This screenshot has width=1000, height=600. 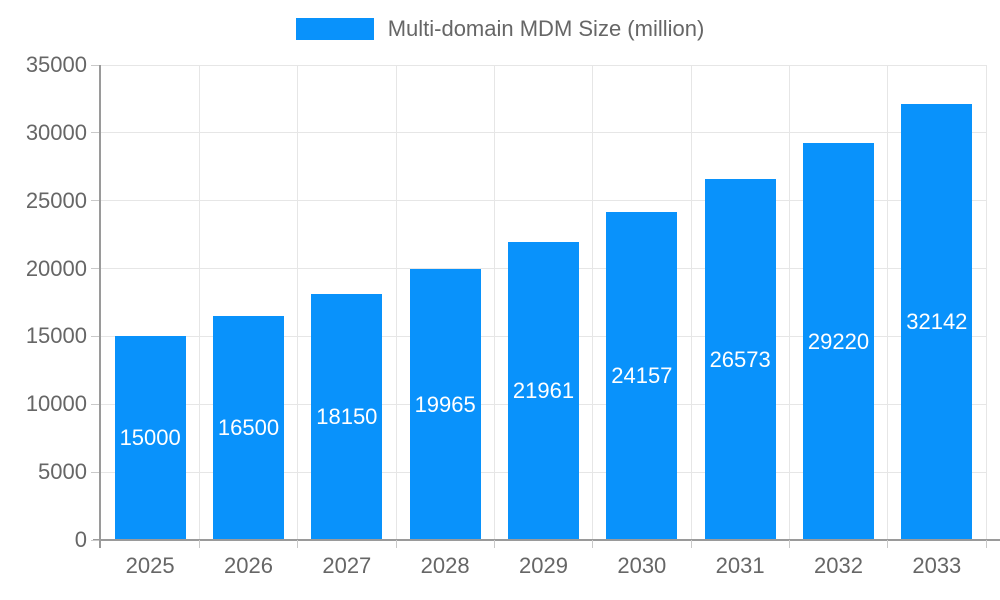 What do you see at coordinates (56, 200) in the screenshot?
I see `y-axis-tick-label: 25000` at bounding box center [56, 200].